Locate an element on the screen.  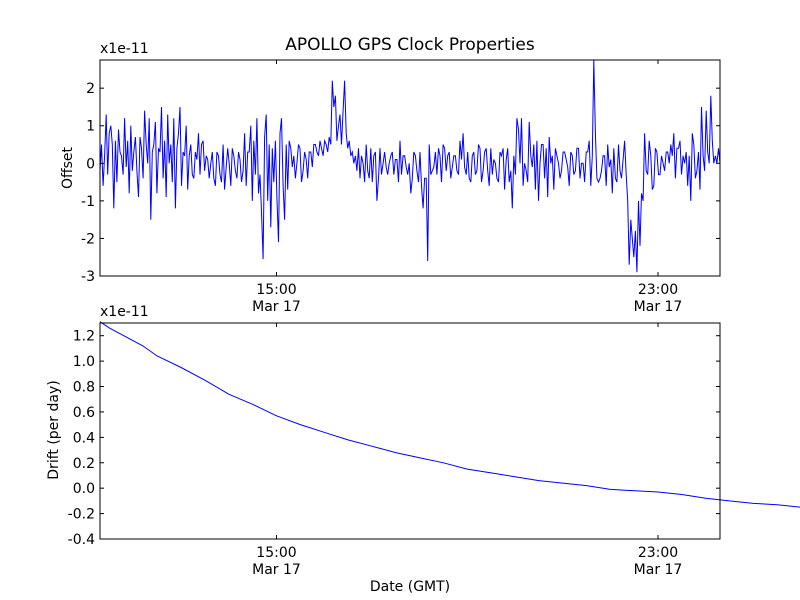
offset-y-axis-label: Offset is located at coordinates (68, 167).